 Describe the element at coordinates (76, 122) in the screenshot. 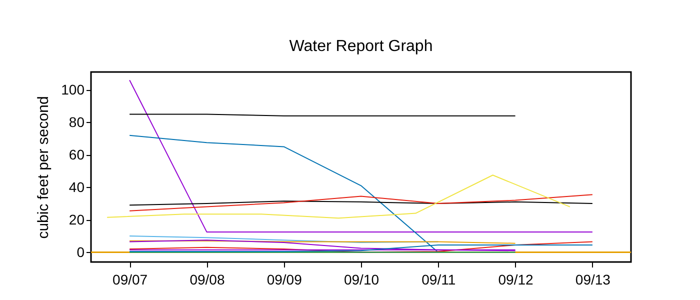

I see `y-tick-label: 80` at that location.